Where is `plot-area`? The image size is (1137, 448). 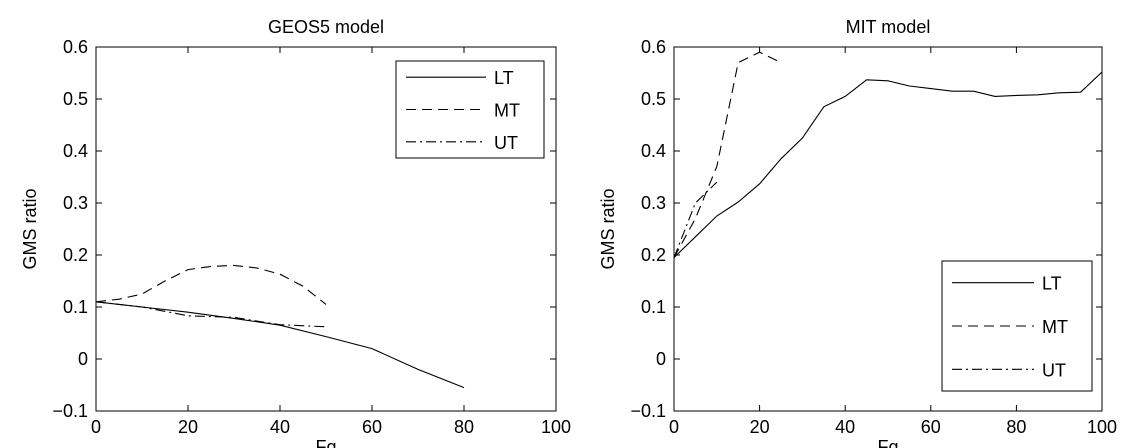 plot-area is located at coordinates (280, 326).